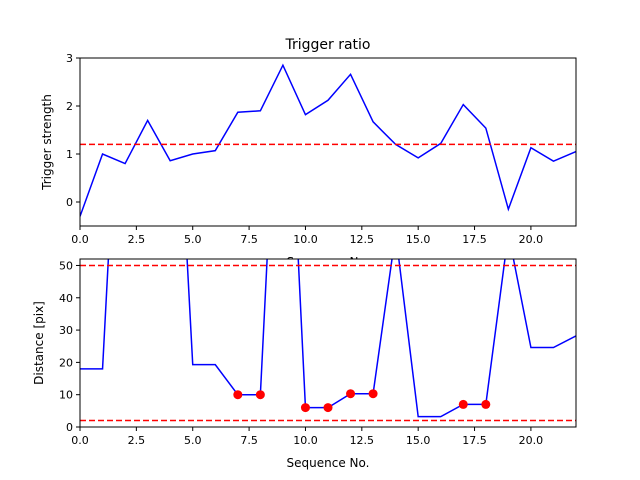 This screenshot has width=640, height=480. I want to click on x-axis-label: Sequence No., so click(328, 463).